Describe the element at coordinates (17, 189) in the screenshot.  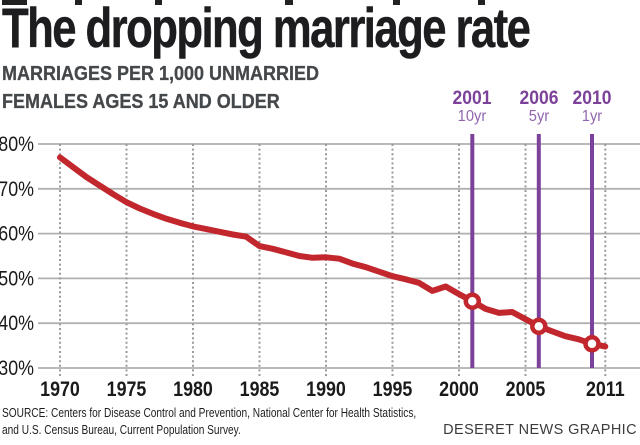
I see `y-axis-tick-label: 70%` at that location.